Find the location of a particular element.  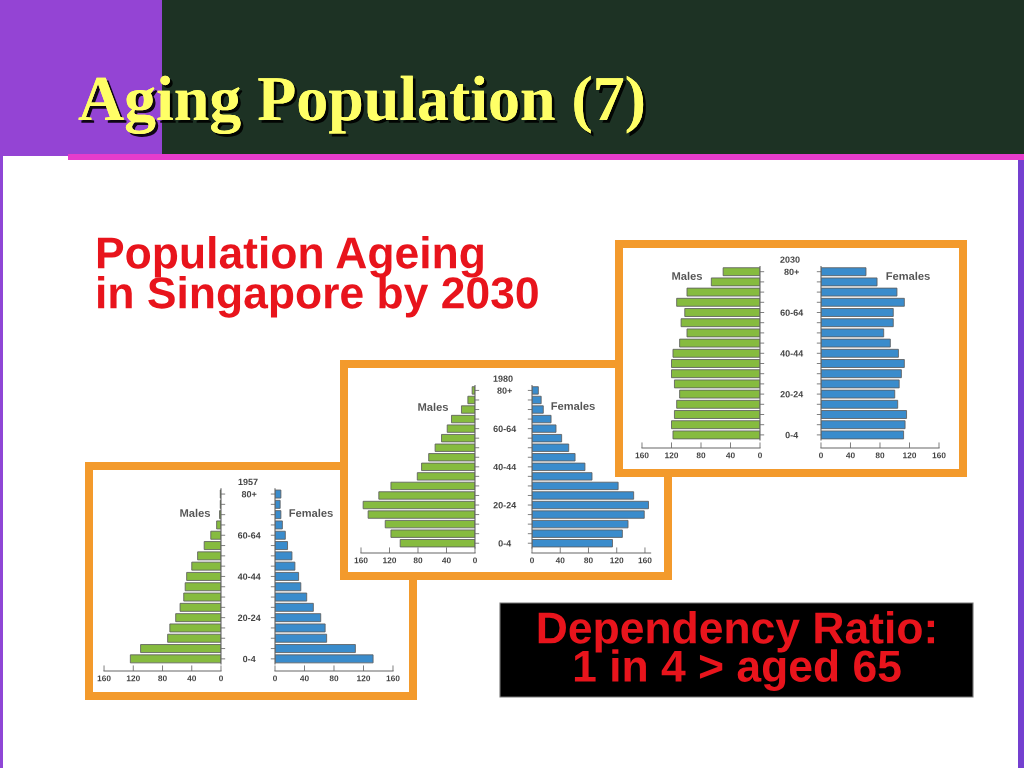

text: Population Ageing in Singapore by 2030 is located at coordinates (317, 277).